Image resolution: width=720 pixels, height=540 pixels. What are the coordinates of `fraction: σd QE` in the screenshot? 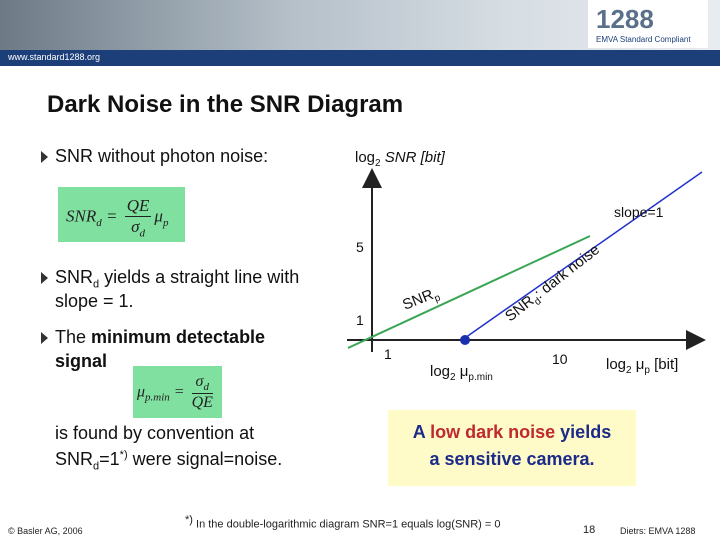 It's located at (202, 392).